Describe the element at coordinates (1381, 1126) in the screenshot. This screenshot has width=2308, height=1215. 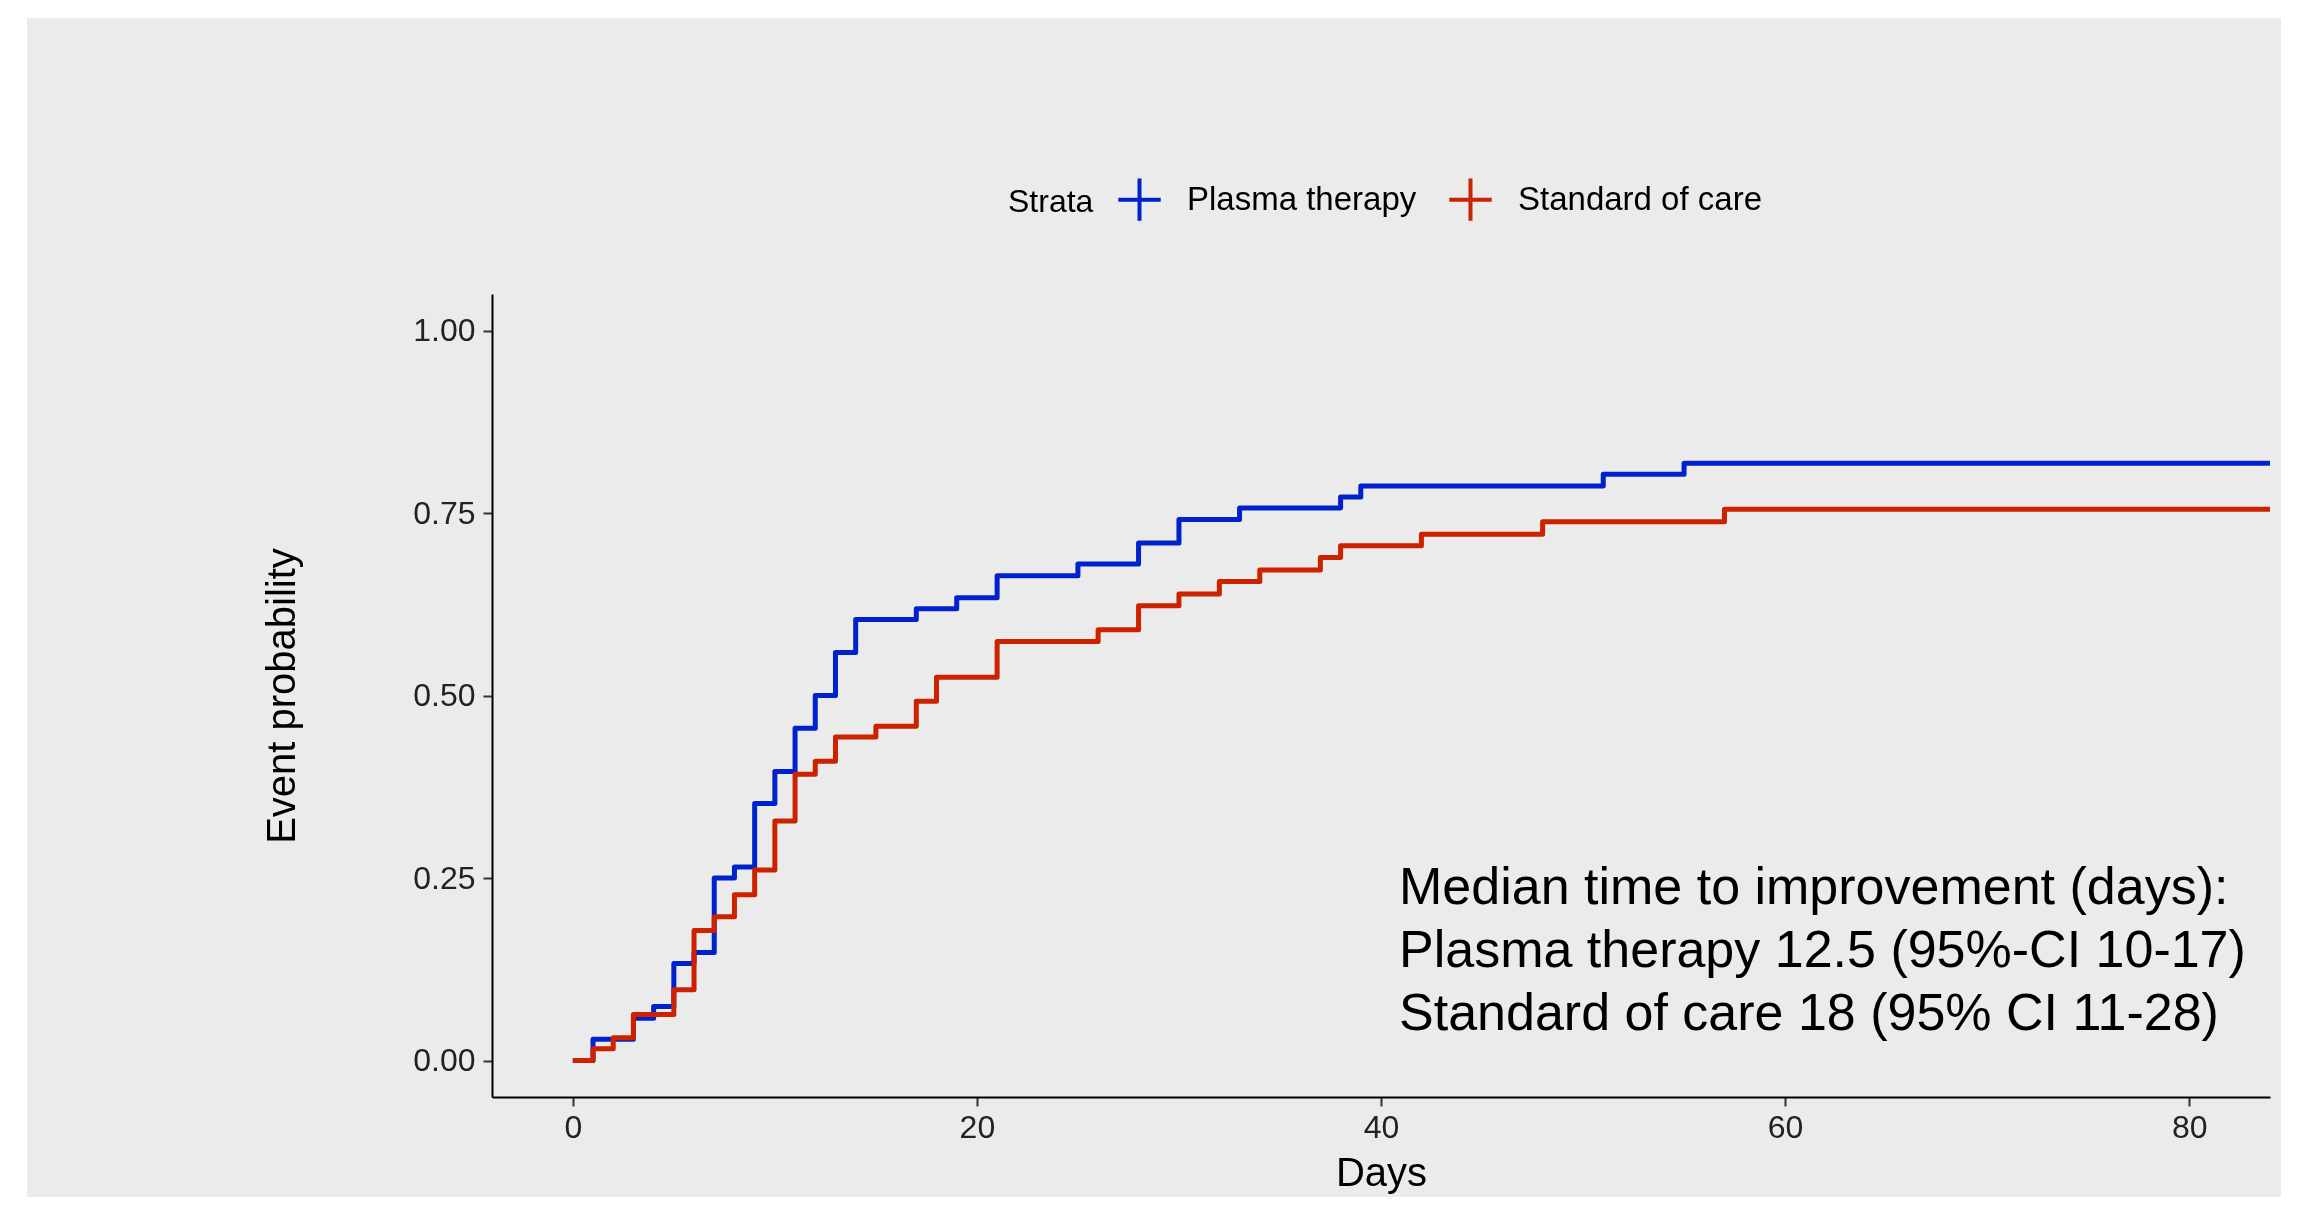
I see `x-tick-label: 40` at that location.